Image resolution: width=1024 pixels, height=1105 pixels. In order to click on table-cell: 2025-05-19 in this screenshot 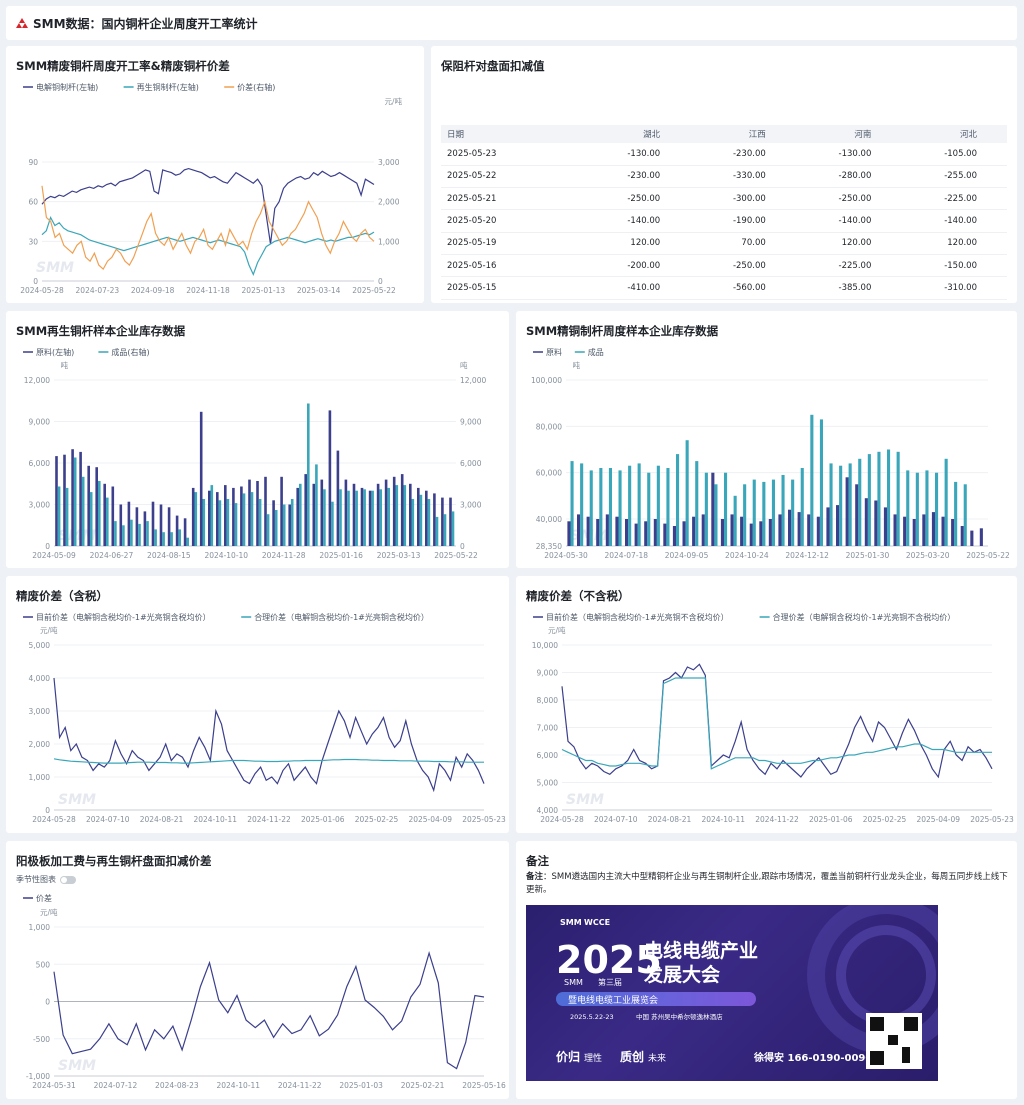, I will do `click(513, 243)`.